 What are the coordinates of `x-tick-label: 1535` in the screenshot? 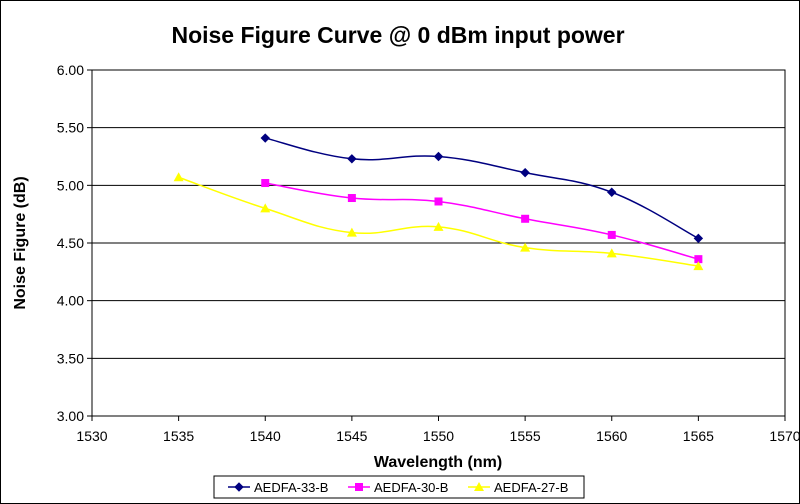 It's located at (178, 436).